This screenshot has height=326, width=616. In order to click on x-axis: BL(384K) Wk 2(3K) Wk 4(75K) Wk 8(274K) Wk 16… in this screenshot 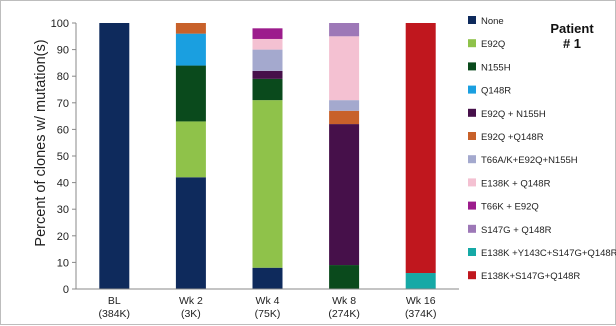, I will do `click(267, 304)`.